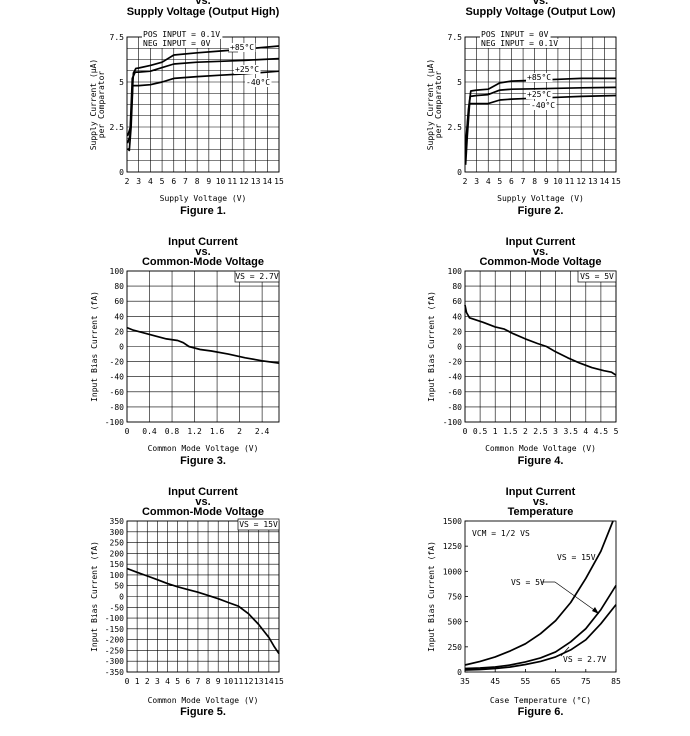 The height and width of the screenshot is (736, 690). Describe the element at coordinates (455, 407) in the screenshot. I see `y-tick-label: -80` at that location.